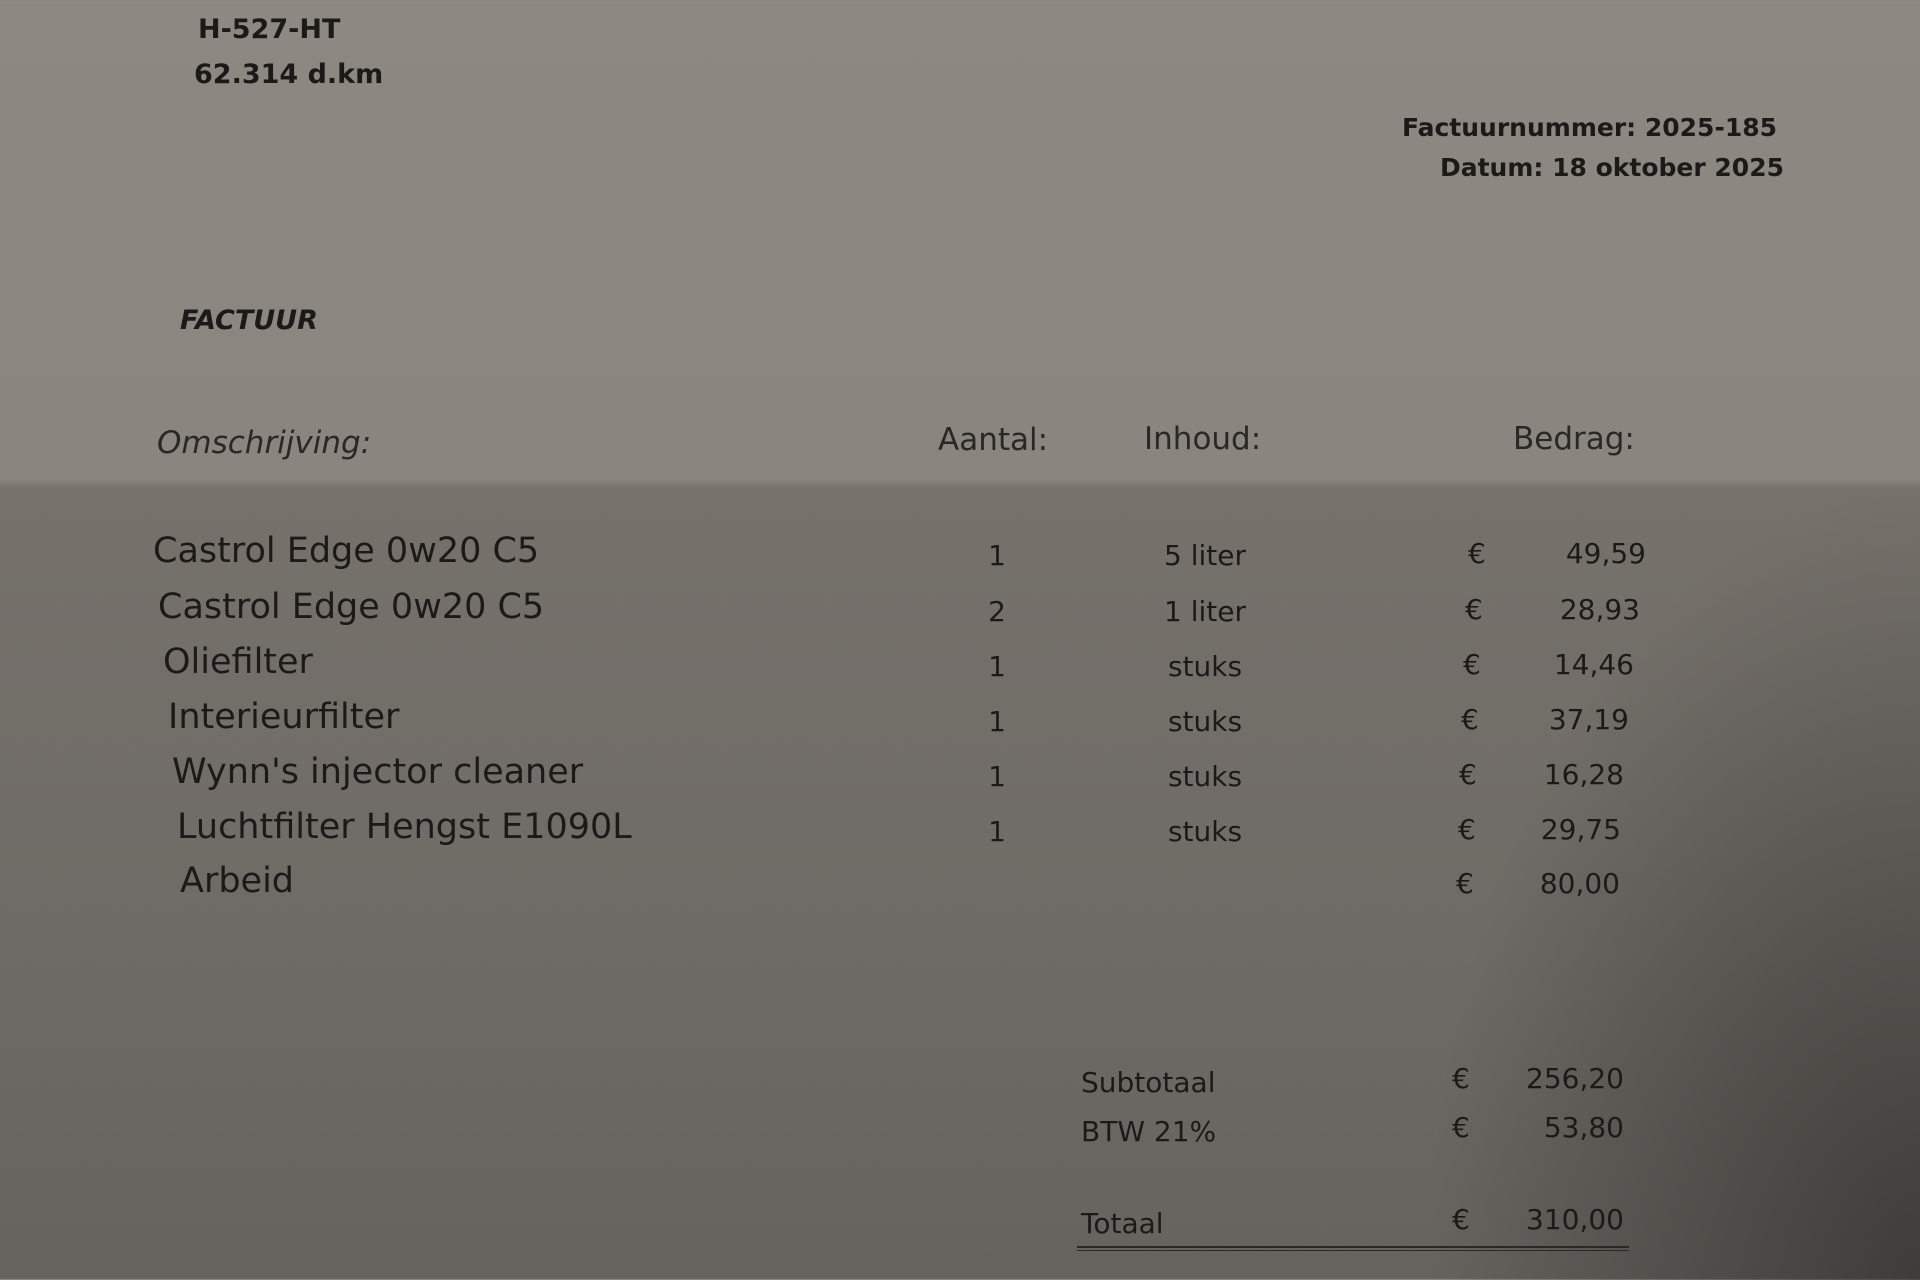 The width and height of the screenshot is (1920, 1280). Describe the element at coordinates (1148, 1082) in the screenshot. I see `subtotal-label: Subtotaal` at that location.